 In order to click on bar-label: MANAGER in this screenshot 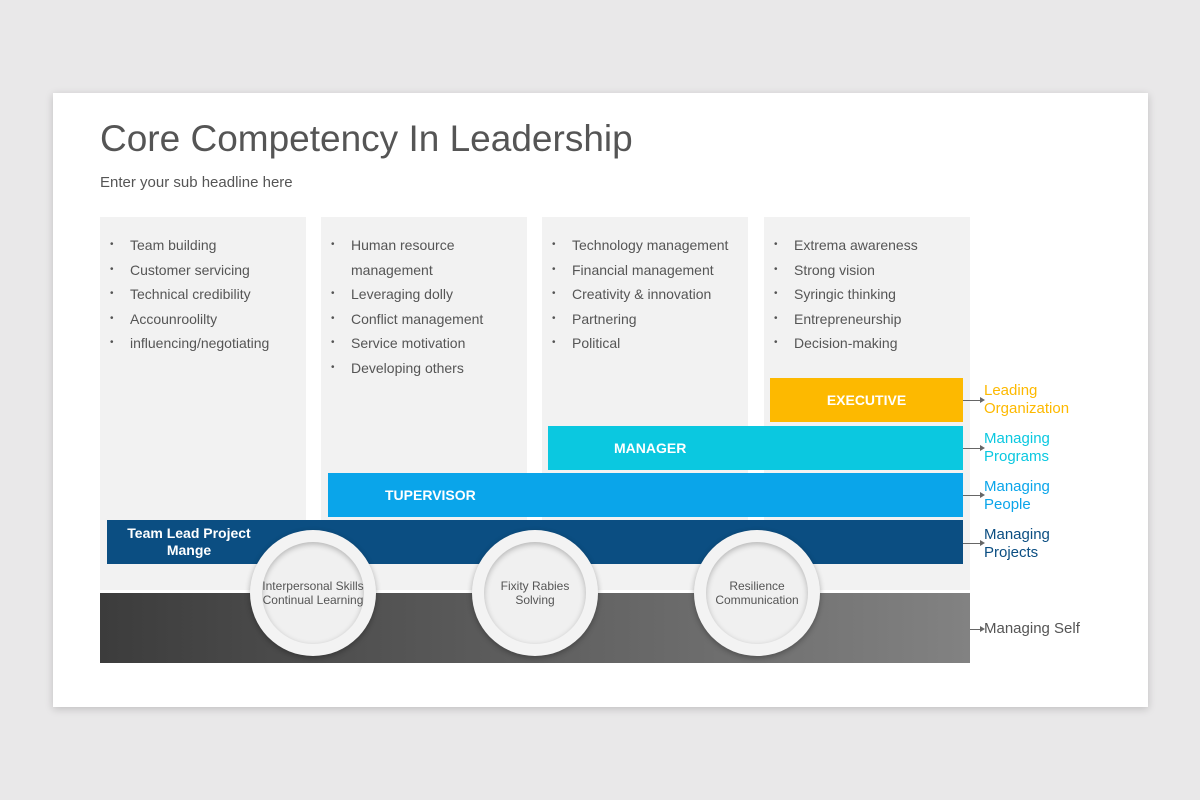, I will do `click(650, 448)`.